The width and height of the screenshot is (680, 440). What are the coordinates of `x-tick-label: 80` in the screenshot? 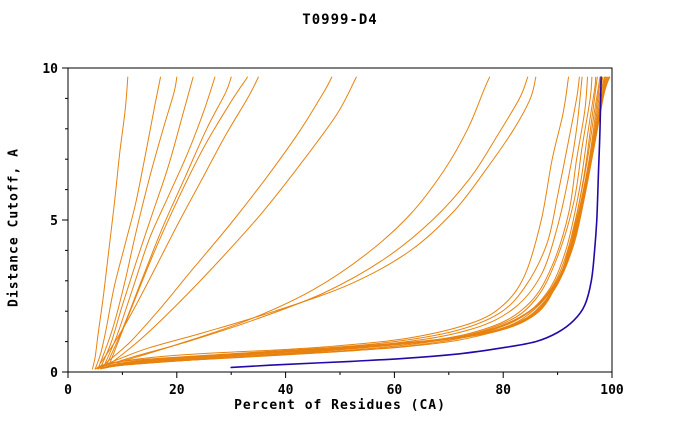 It's located at (503, 390).